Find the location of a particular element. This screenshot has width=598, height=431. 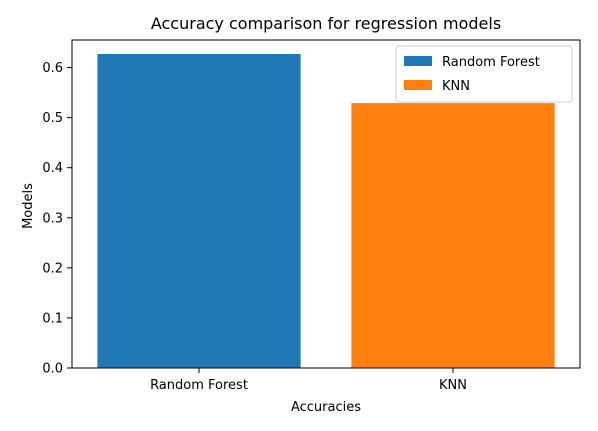

y-tick-label: 0.1 is located at coordinates (52, 318).